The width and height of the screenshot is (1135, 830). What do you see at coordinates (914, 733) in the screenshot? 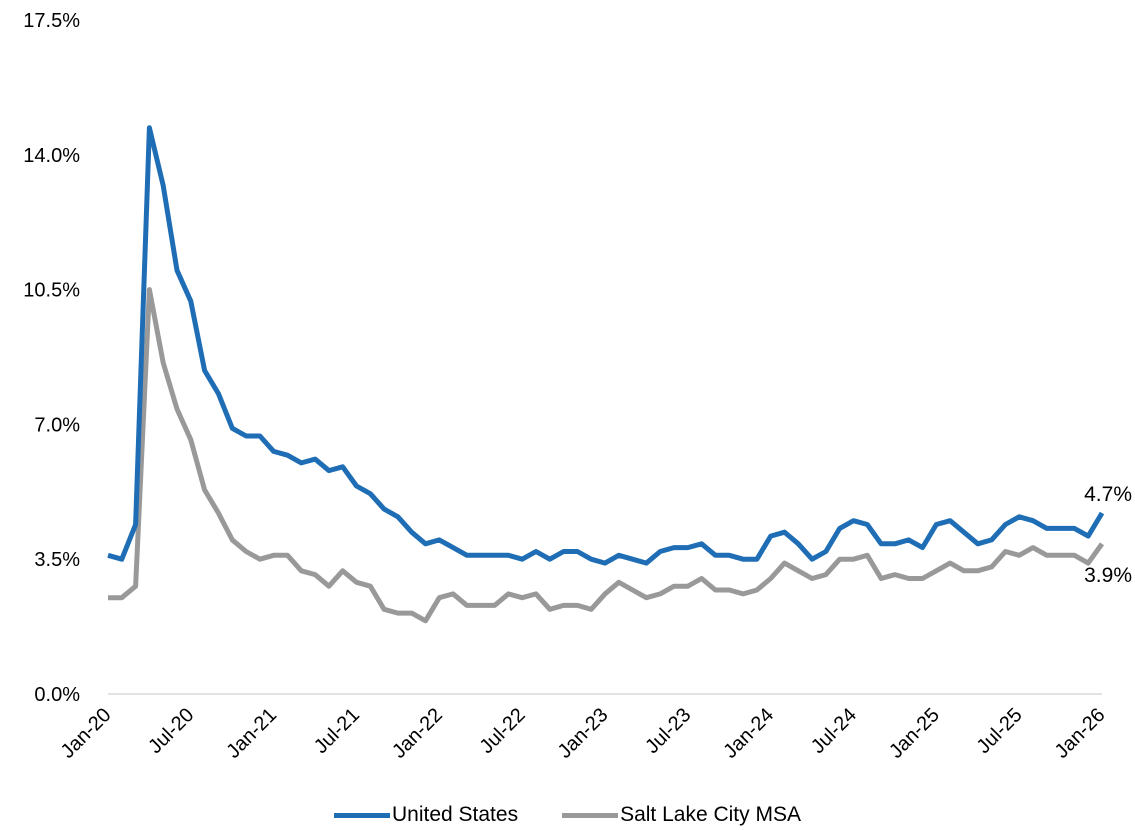
I see `x-tick-label: Jan-25` at bounding box center [914, 733].